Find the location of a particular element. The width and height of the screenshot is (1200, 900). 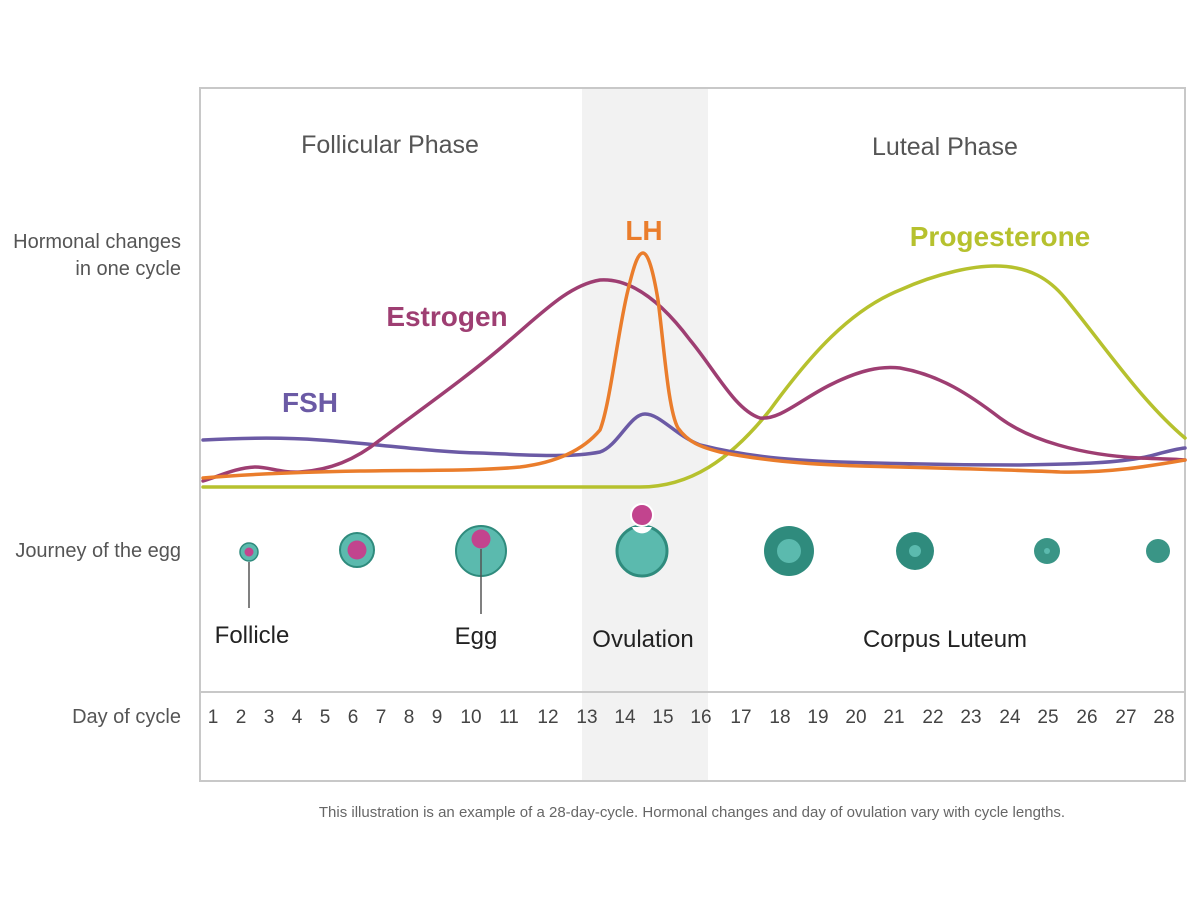

day-number: 26 is located at coordinates (1086, 717).